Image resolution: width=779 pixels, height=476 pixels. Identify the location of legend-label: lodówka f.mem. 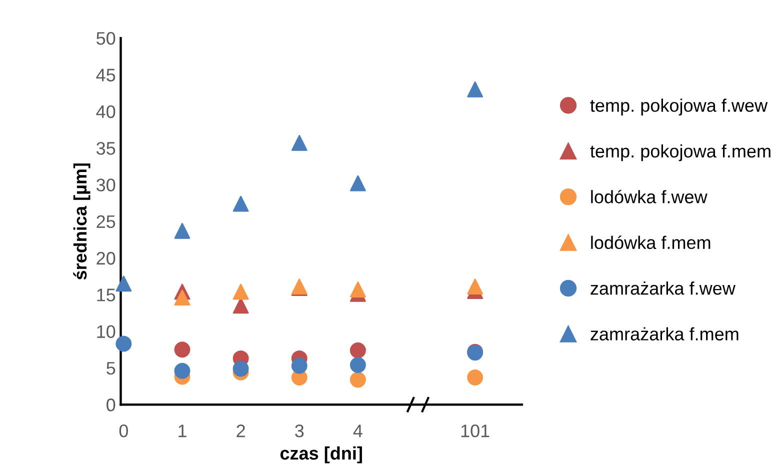
(650, 243).